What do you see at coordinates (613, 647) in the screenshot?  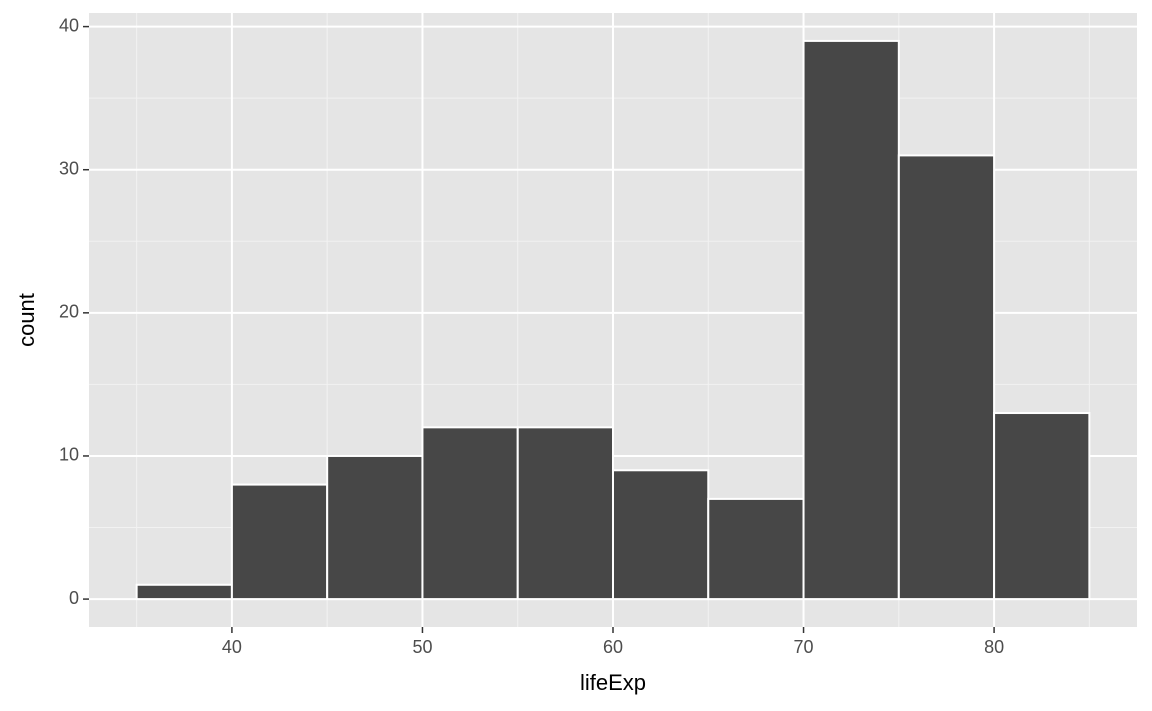 I see `x-tick-label: 60` at bounding box center [613, 647].